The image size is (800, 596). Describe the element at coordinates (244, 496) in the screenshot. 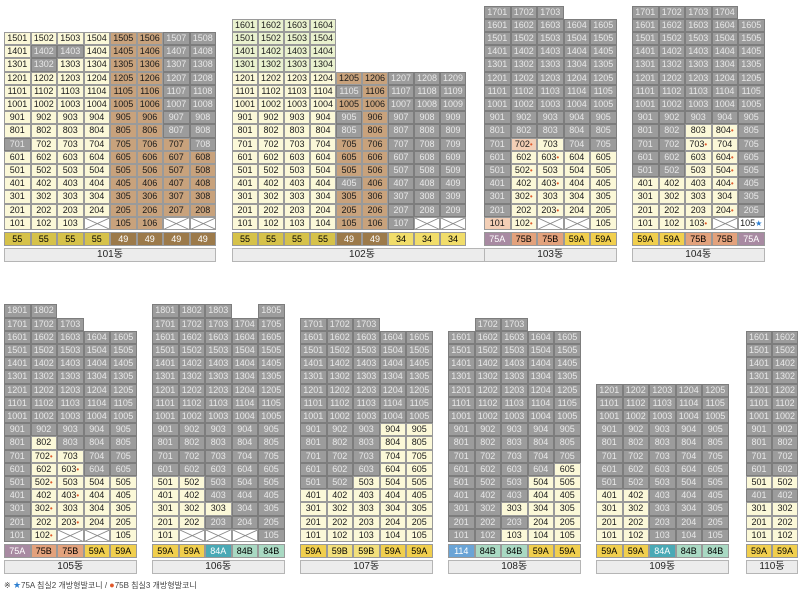

I see `unit-cell: 404` at that location.